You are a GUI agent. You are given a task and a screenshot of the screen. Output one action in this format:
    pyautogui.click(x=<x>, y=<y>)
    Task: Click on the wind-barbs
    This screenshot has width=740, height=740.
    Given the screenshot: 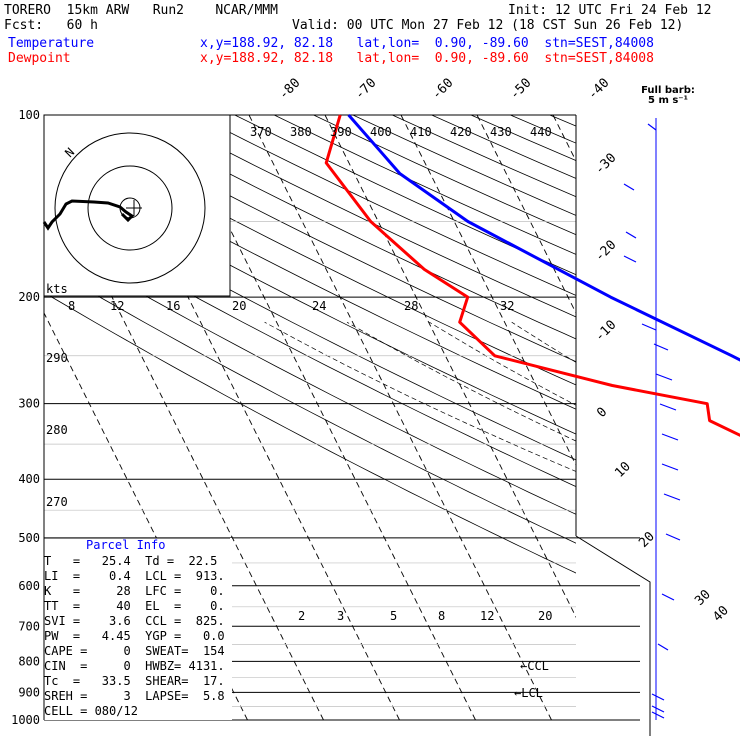 What is the action you would take?
    pyautogui.click(x=652, y=421)
    